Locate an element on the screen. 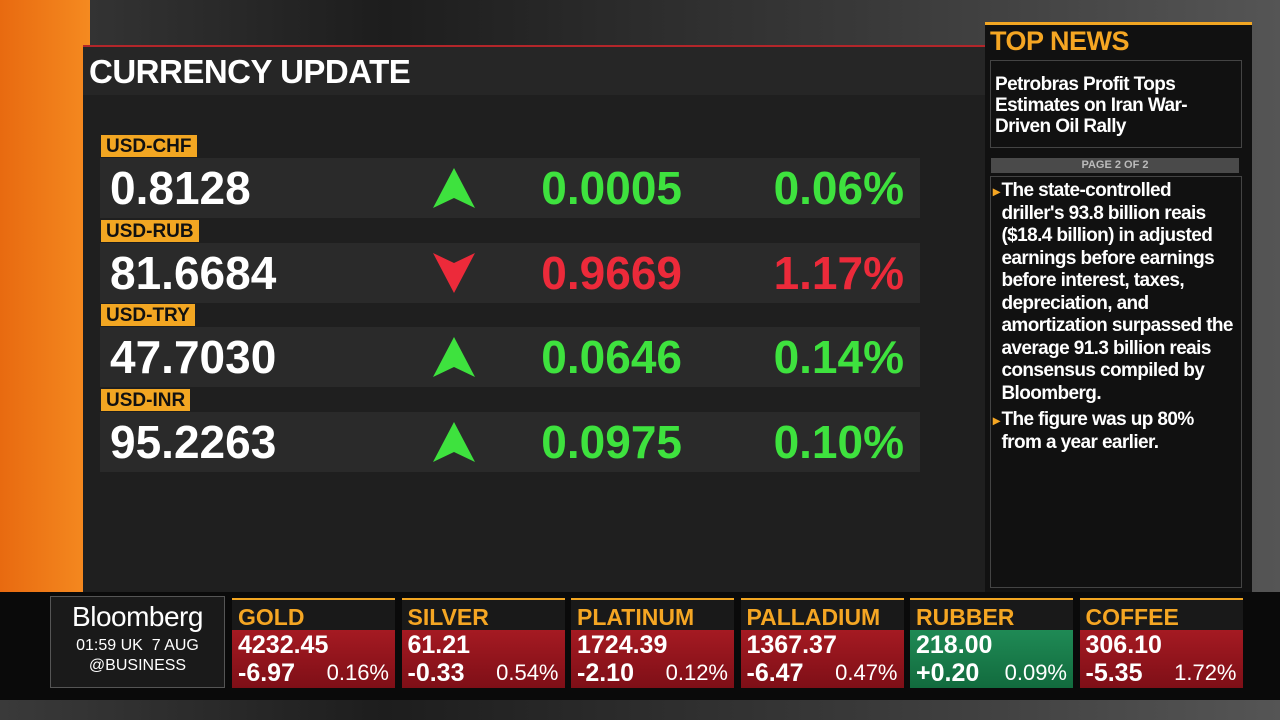  page-indicator: PAGE 2 OF 2 is located at coordinates (1115, 165).